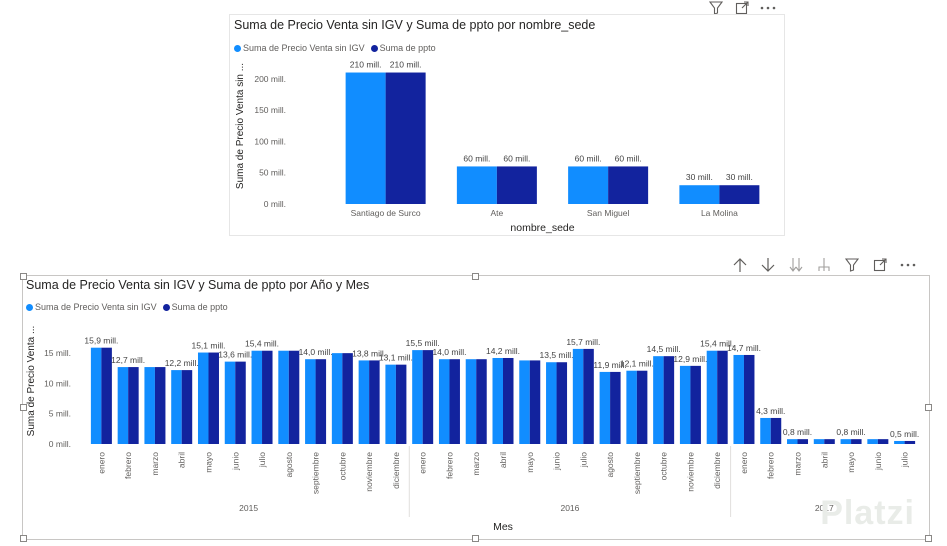 The height and width of the screenshot is (546, 947). Describe the element at coordinates (23, 538) in the screenshot. I see `resize-handle-bottom-left` at that location.